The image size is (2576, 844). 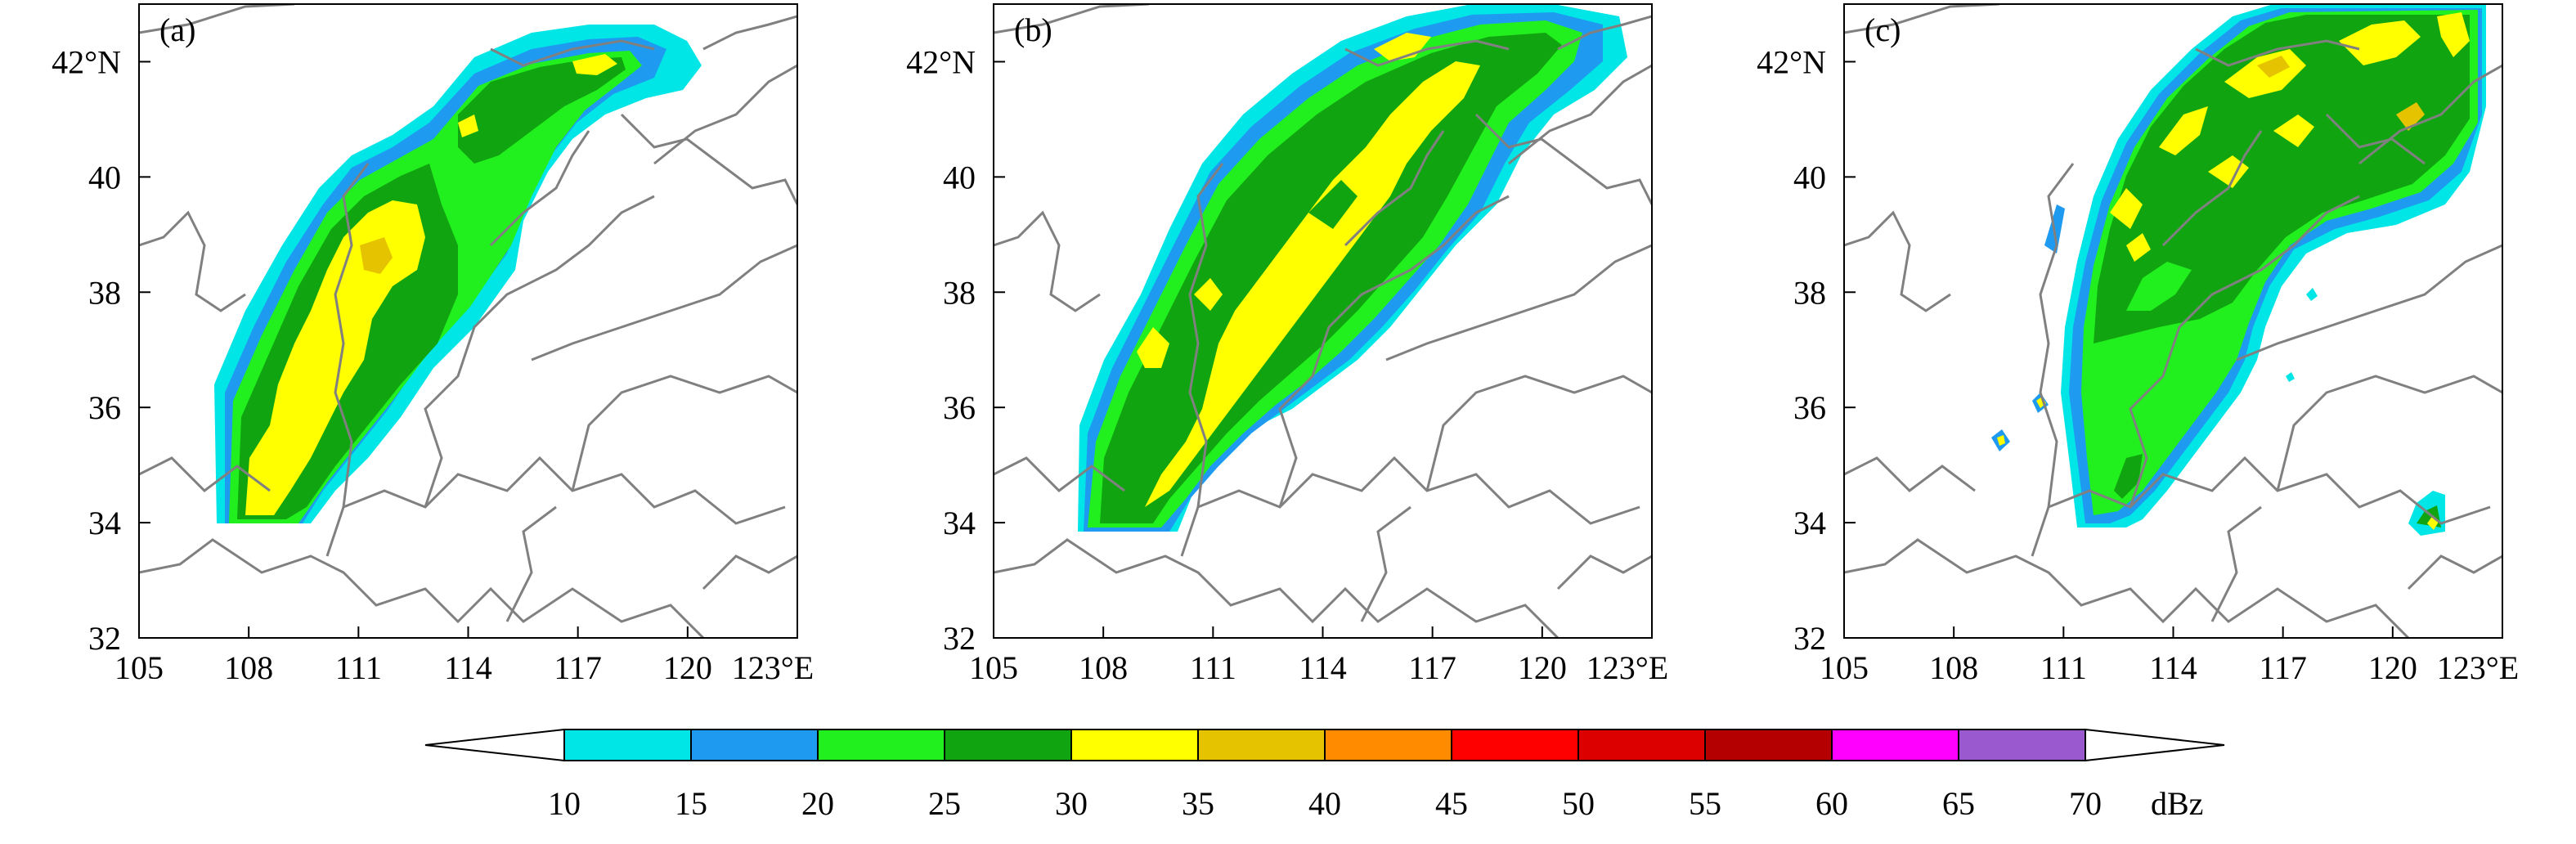 I want to click on colorbar-tick-label: 35, so click(x=1198, y=803).